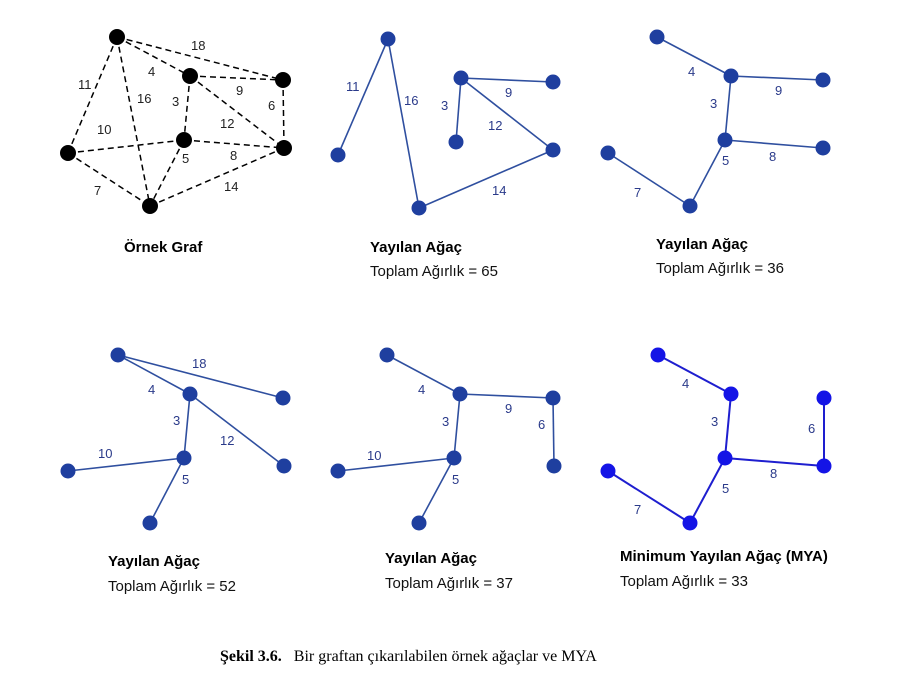 This screenshot has height=688, width=908. I want to click on panel-title: Minimum Yayılan Ağaç (MYA), so click(724, 556).